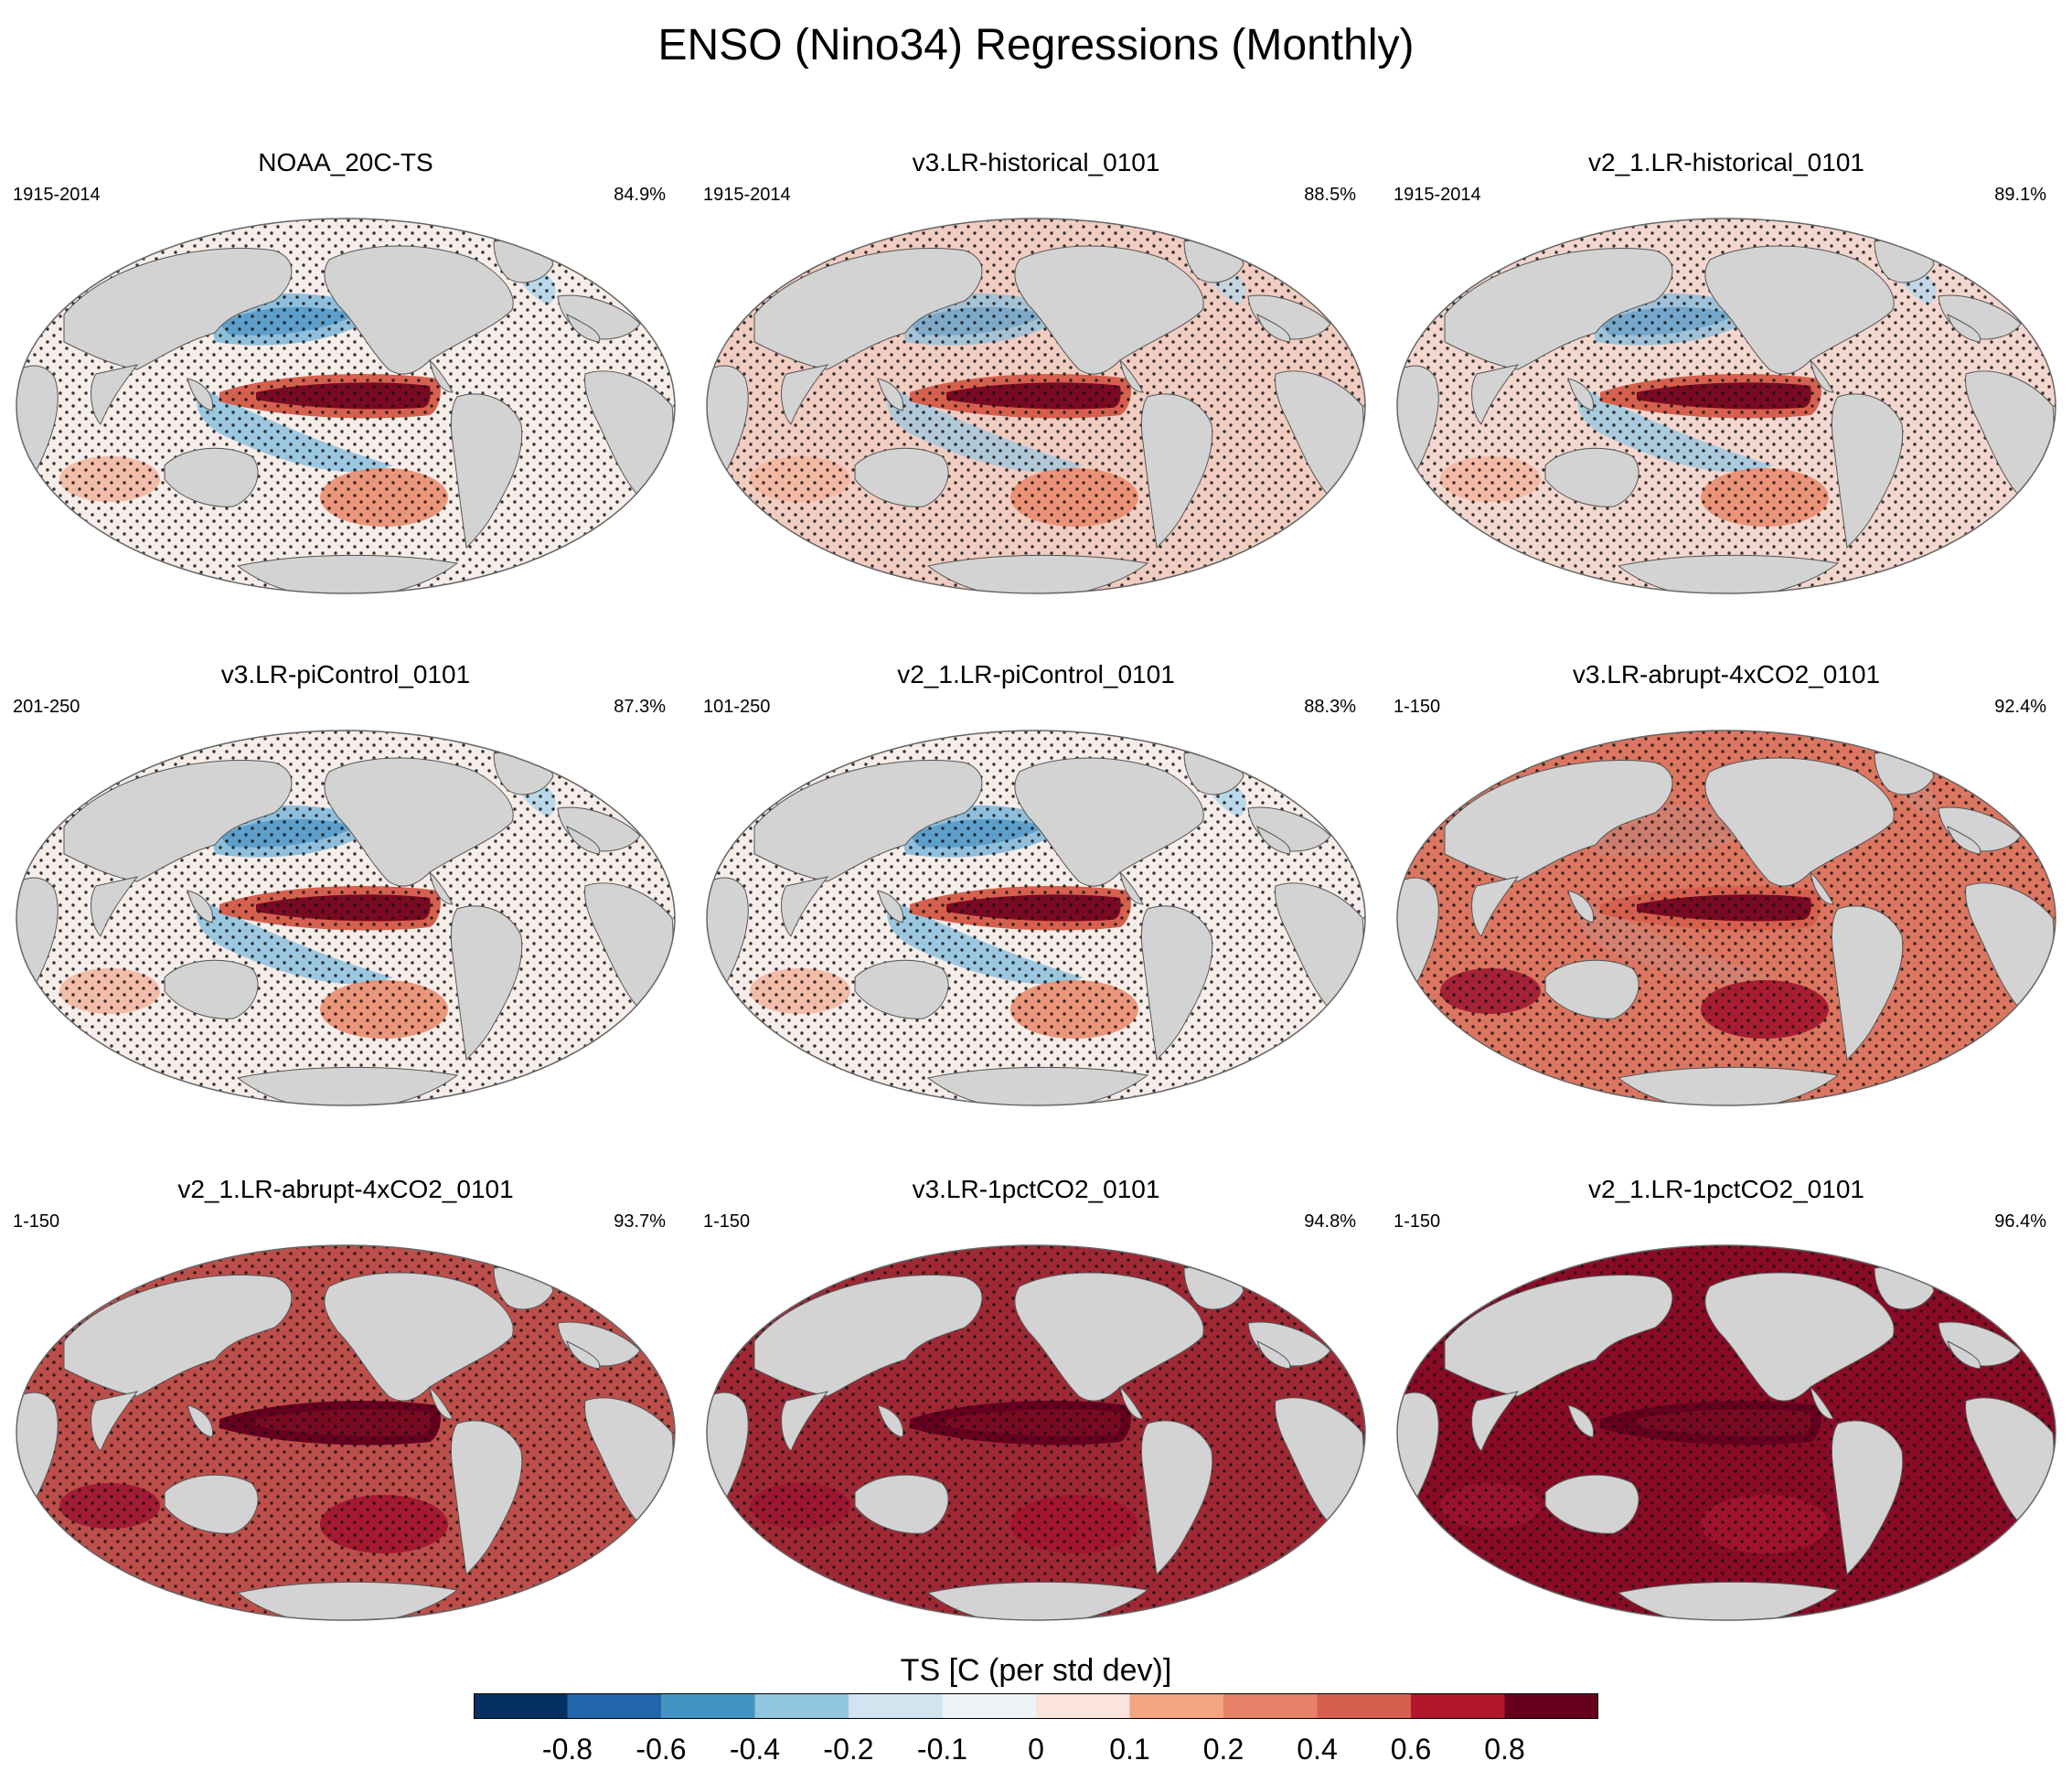 This screenshot has width=2072, height=1782. Describe the element at coordinates (1726, 1189) in the screenshot. I see `panel-title: v2_1.LR-1pctCO2_0101` at that location.